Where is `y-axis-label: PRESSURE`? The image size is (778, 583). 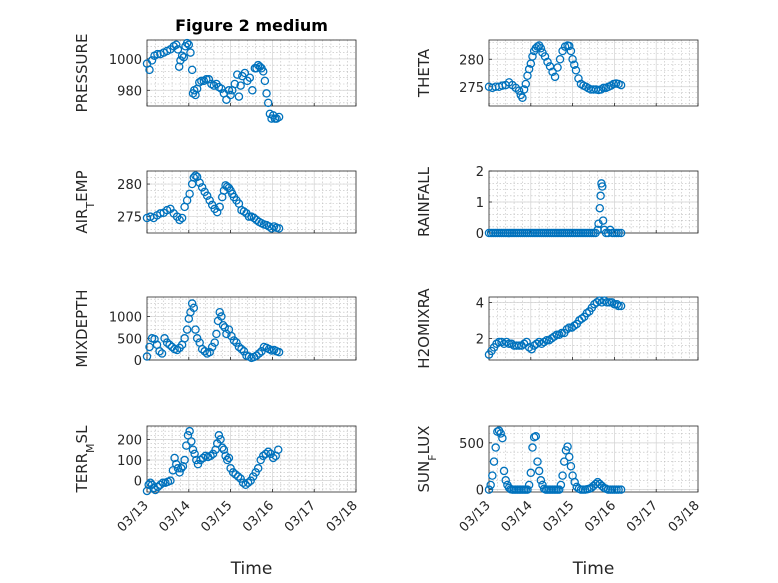
y-axis-label: PRESSURE is located at coordinates (82, 73).